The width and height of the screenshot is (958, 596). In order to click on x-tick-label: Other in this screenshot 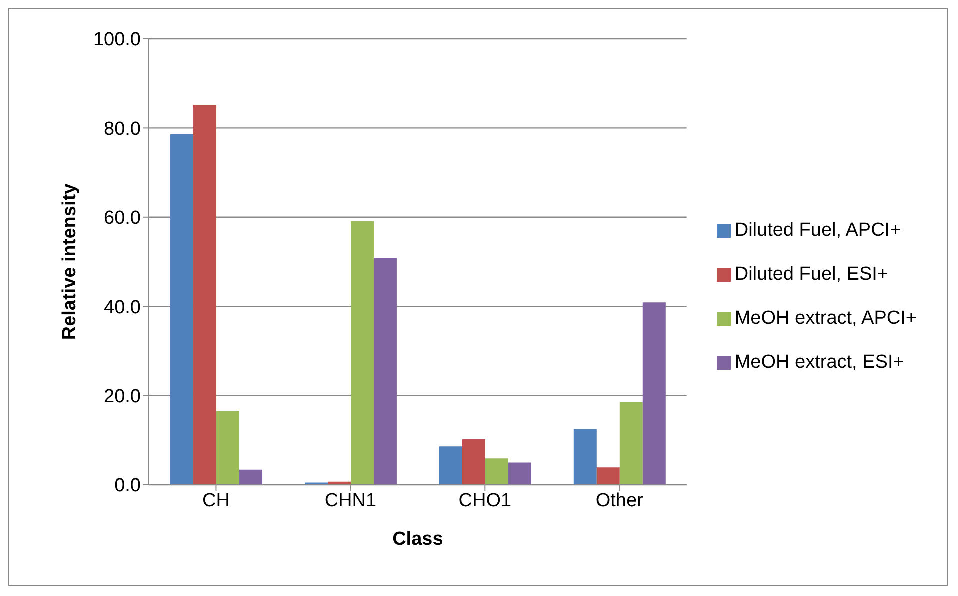, I will do `click(620, 501)`.